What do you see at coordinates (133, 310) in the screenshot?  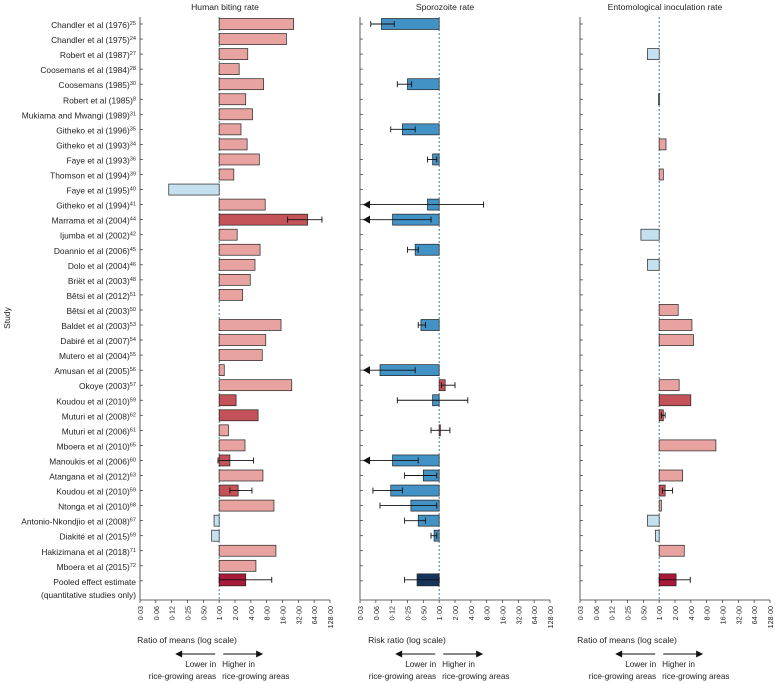 I see `study-ref: 50` at bounding box center [133, 310].